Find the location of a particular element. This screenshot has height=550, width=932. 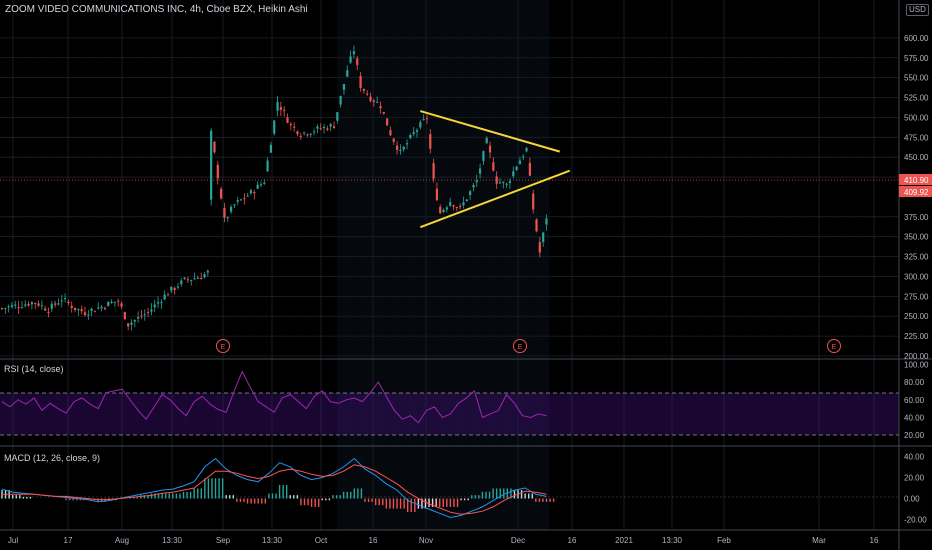

macd-label: MACD (12, 26, close, 9) is located at coordinates (52, 458).